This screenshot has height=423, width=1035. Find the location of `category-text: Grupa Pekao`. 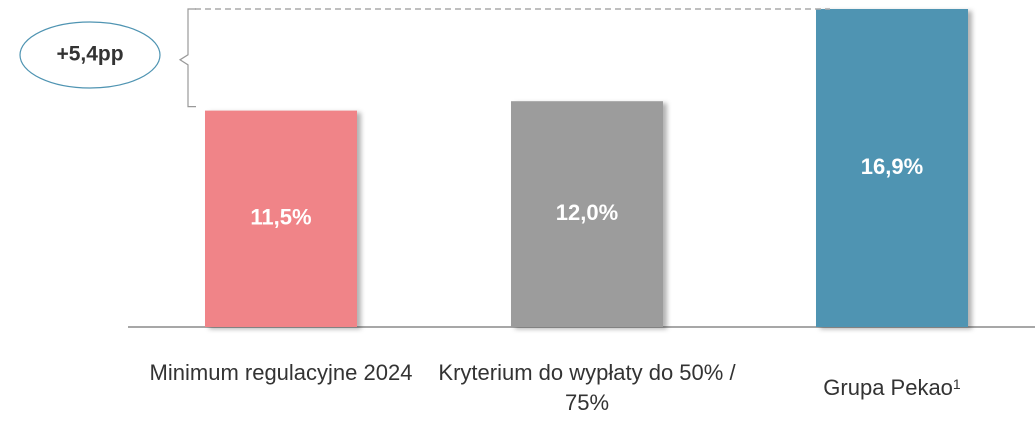

category-text: Grupa Pekao is located at coordinates (888, 387).